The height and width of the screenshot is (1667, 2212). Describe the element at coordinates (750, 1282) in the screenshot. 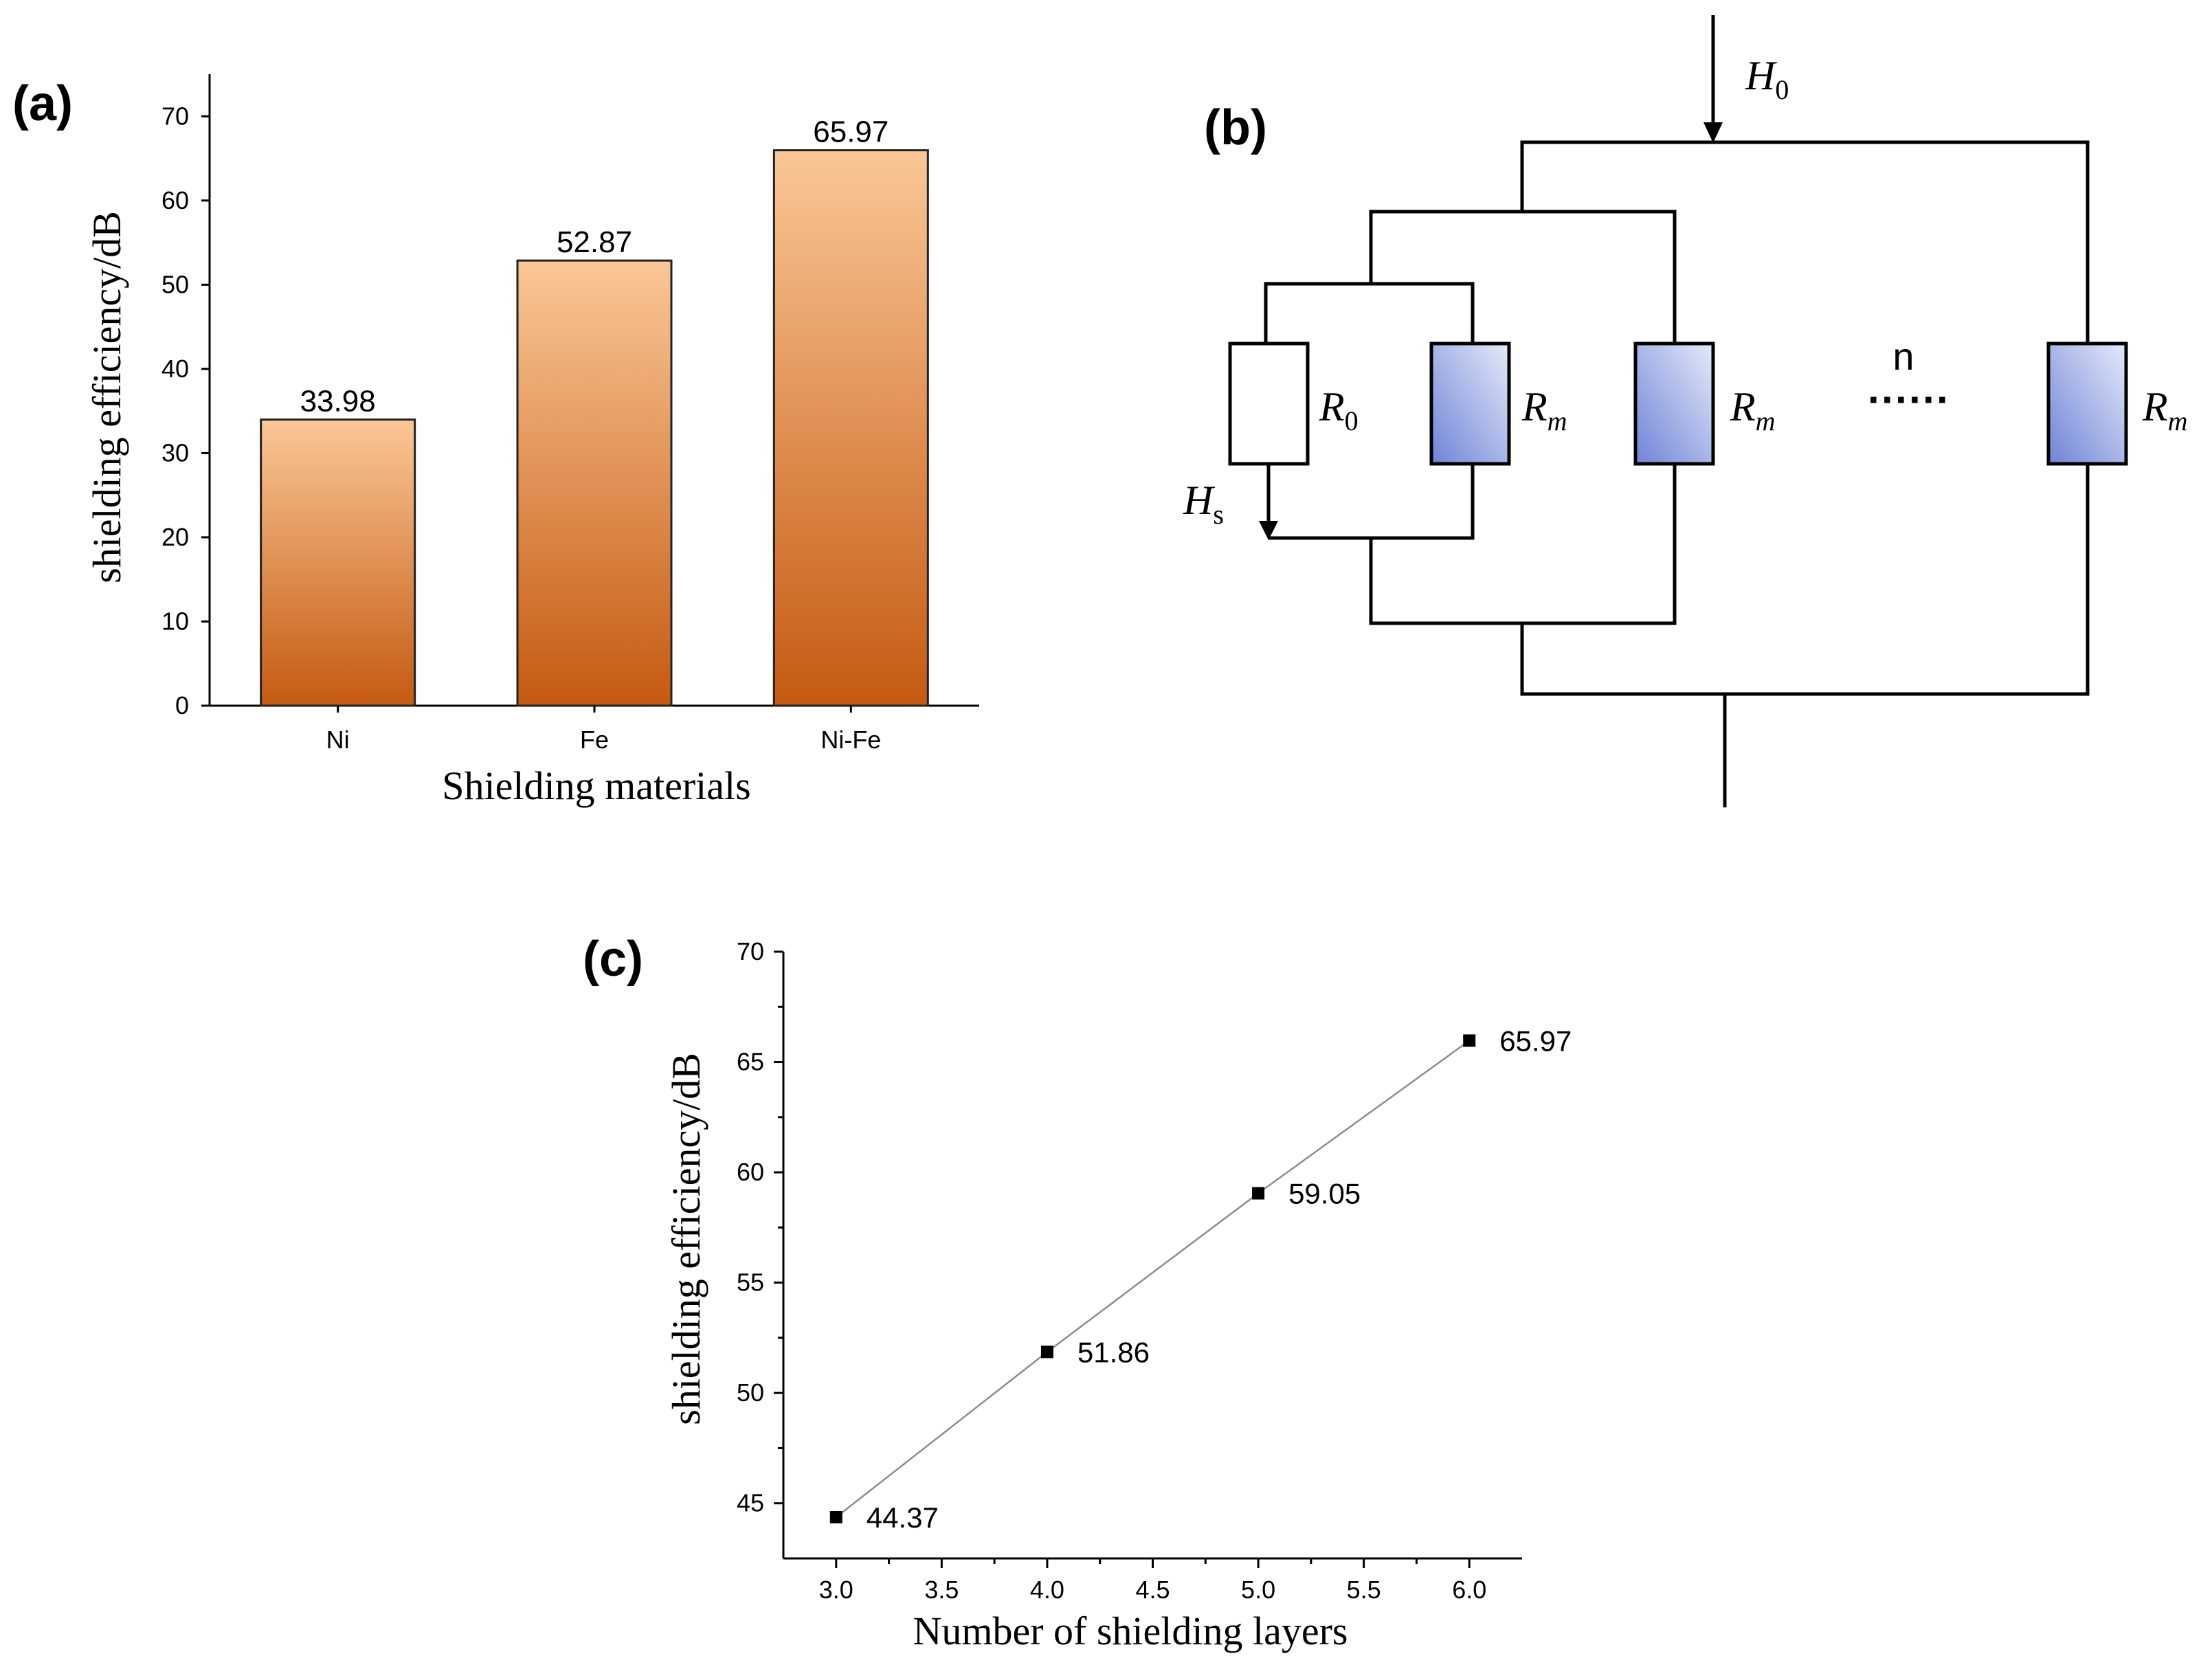

I see `line-chart-y-tick-label: 55` at that location.